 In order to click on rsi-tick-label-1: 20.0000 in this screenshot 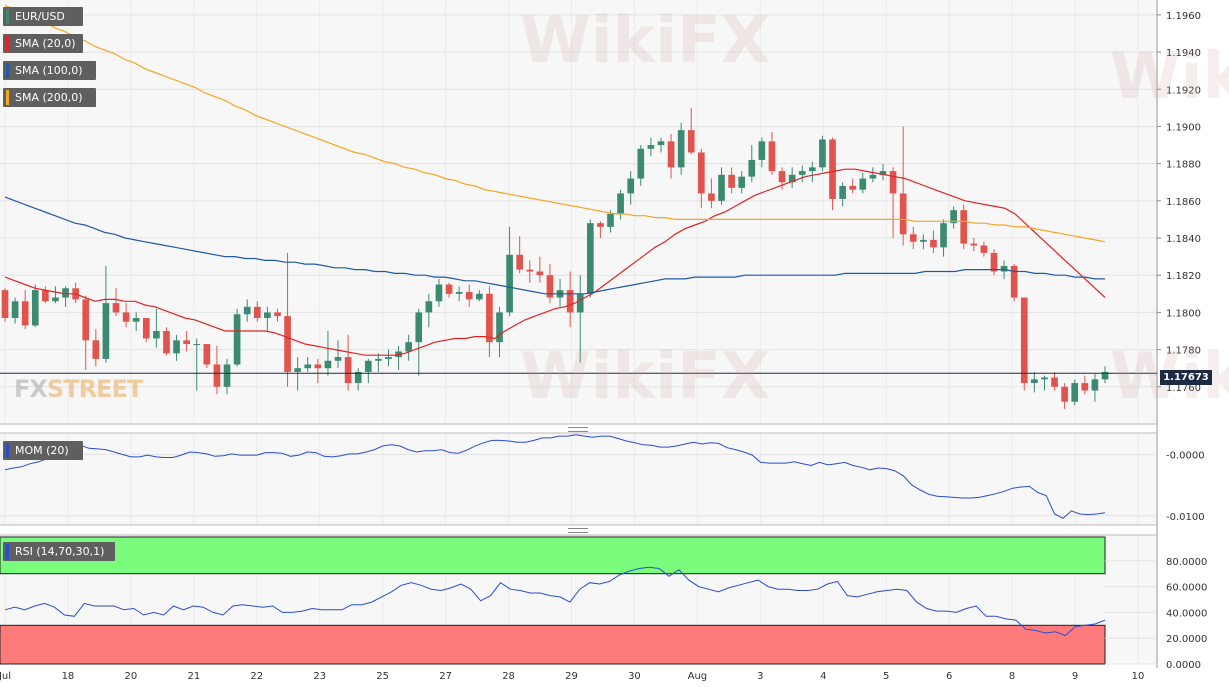, I will do `click(1186, 639)`.